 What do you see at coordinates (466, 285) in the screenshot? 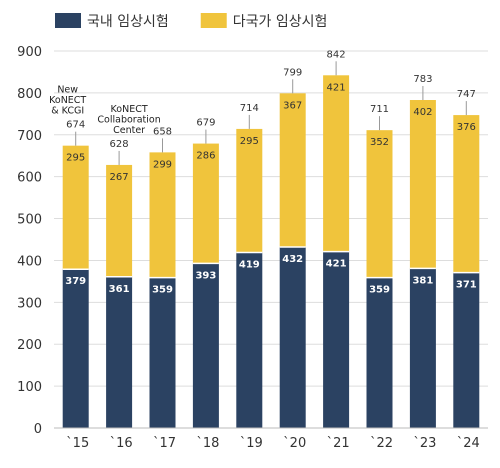
I see `bar-value-label: 371` at bounding box center [466, 285].